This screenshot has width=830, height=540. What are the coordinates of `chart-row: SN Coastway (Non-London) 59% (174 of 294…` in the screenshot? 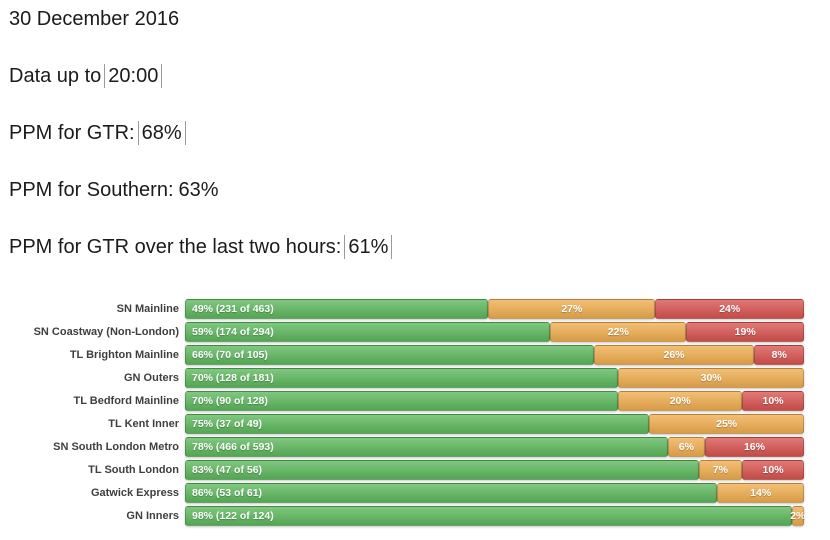 It's located at (415, 332).